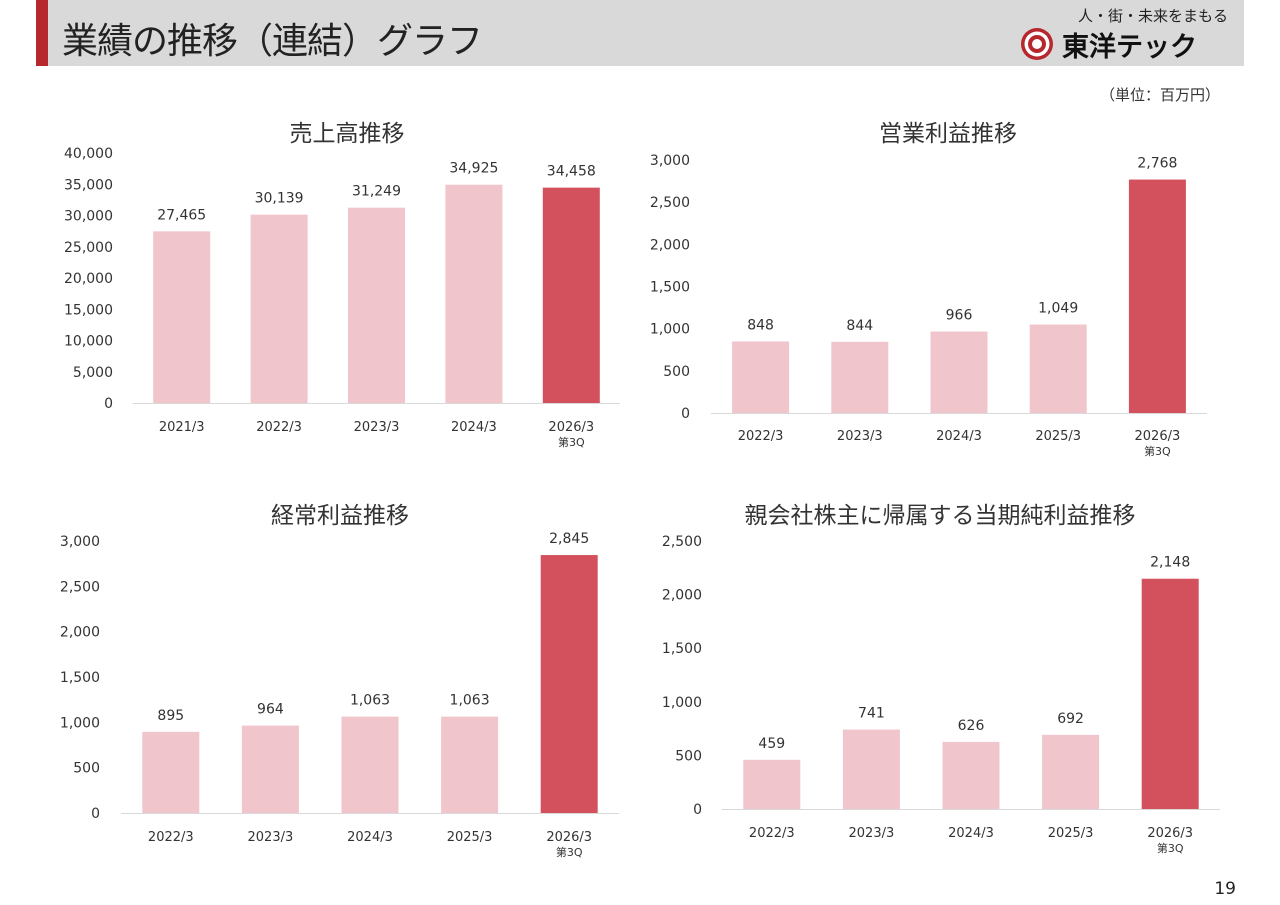  Describe the element at coordinates (347, 134) in the screenshot. I see `chart-title: 売上高推移` at that location.